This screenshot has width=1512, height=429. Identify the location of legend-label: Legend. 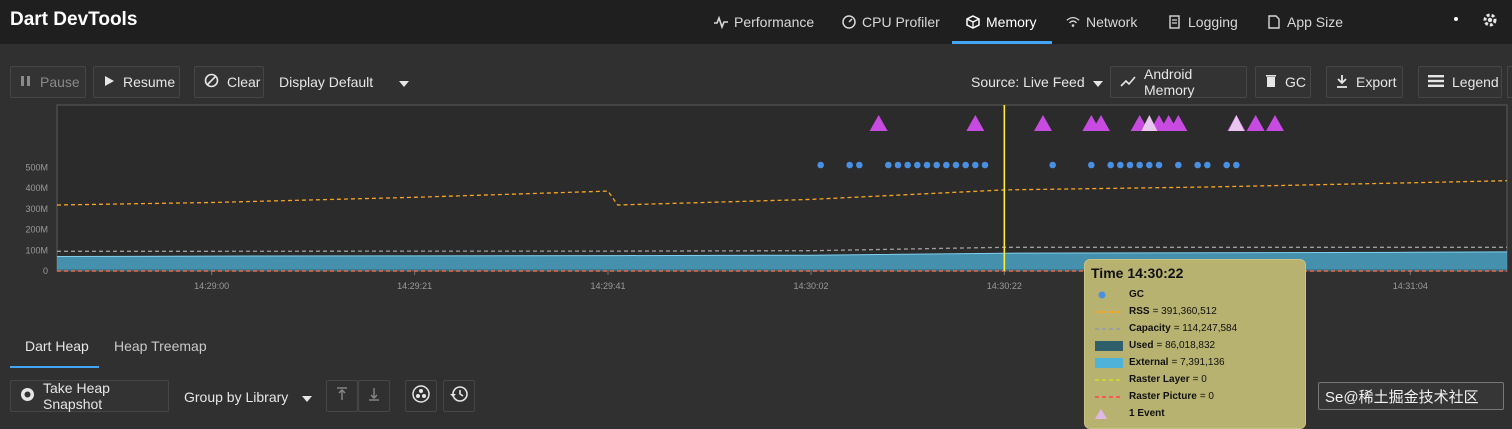
(1475, 82).